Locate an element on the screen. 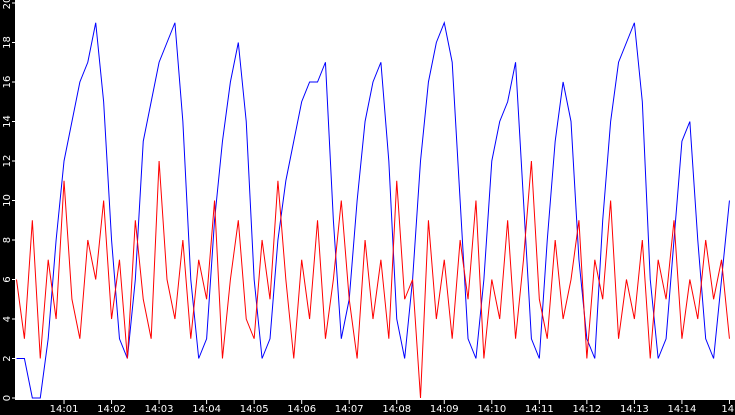  x-tick-label: 14:14 is located at coordinates (682, 409).